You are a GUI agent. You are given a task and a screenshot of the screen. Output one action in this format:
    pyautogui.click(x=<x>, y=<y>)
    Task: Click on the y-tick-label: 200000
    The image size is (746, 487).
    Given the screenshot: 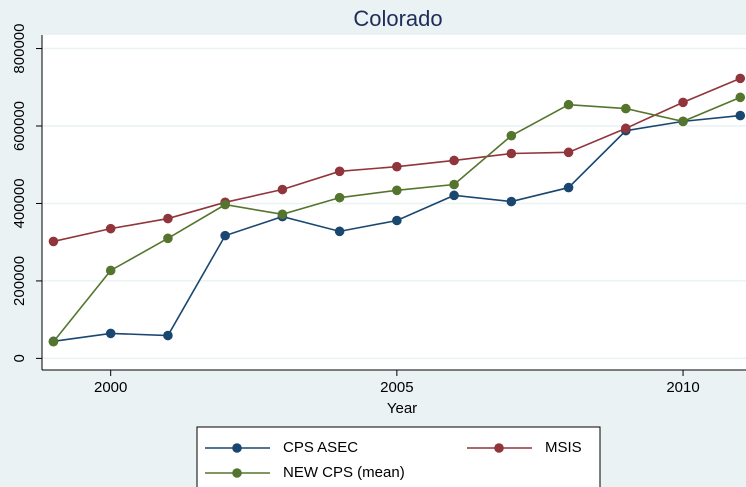 What is the action you would take?
    pyautogui.click(x=19, y=281)
    